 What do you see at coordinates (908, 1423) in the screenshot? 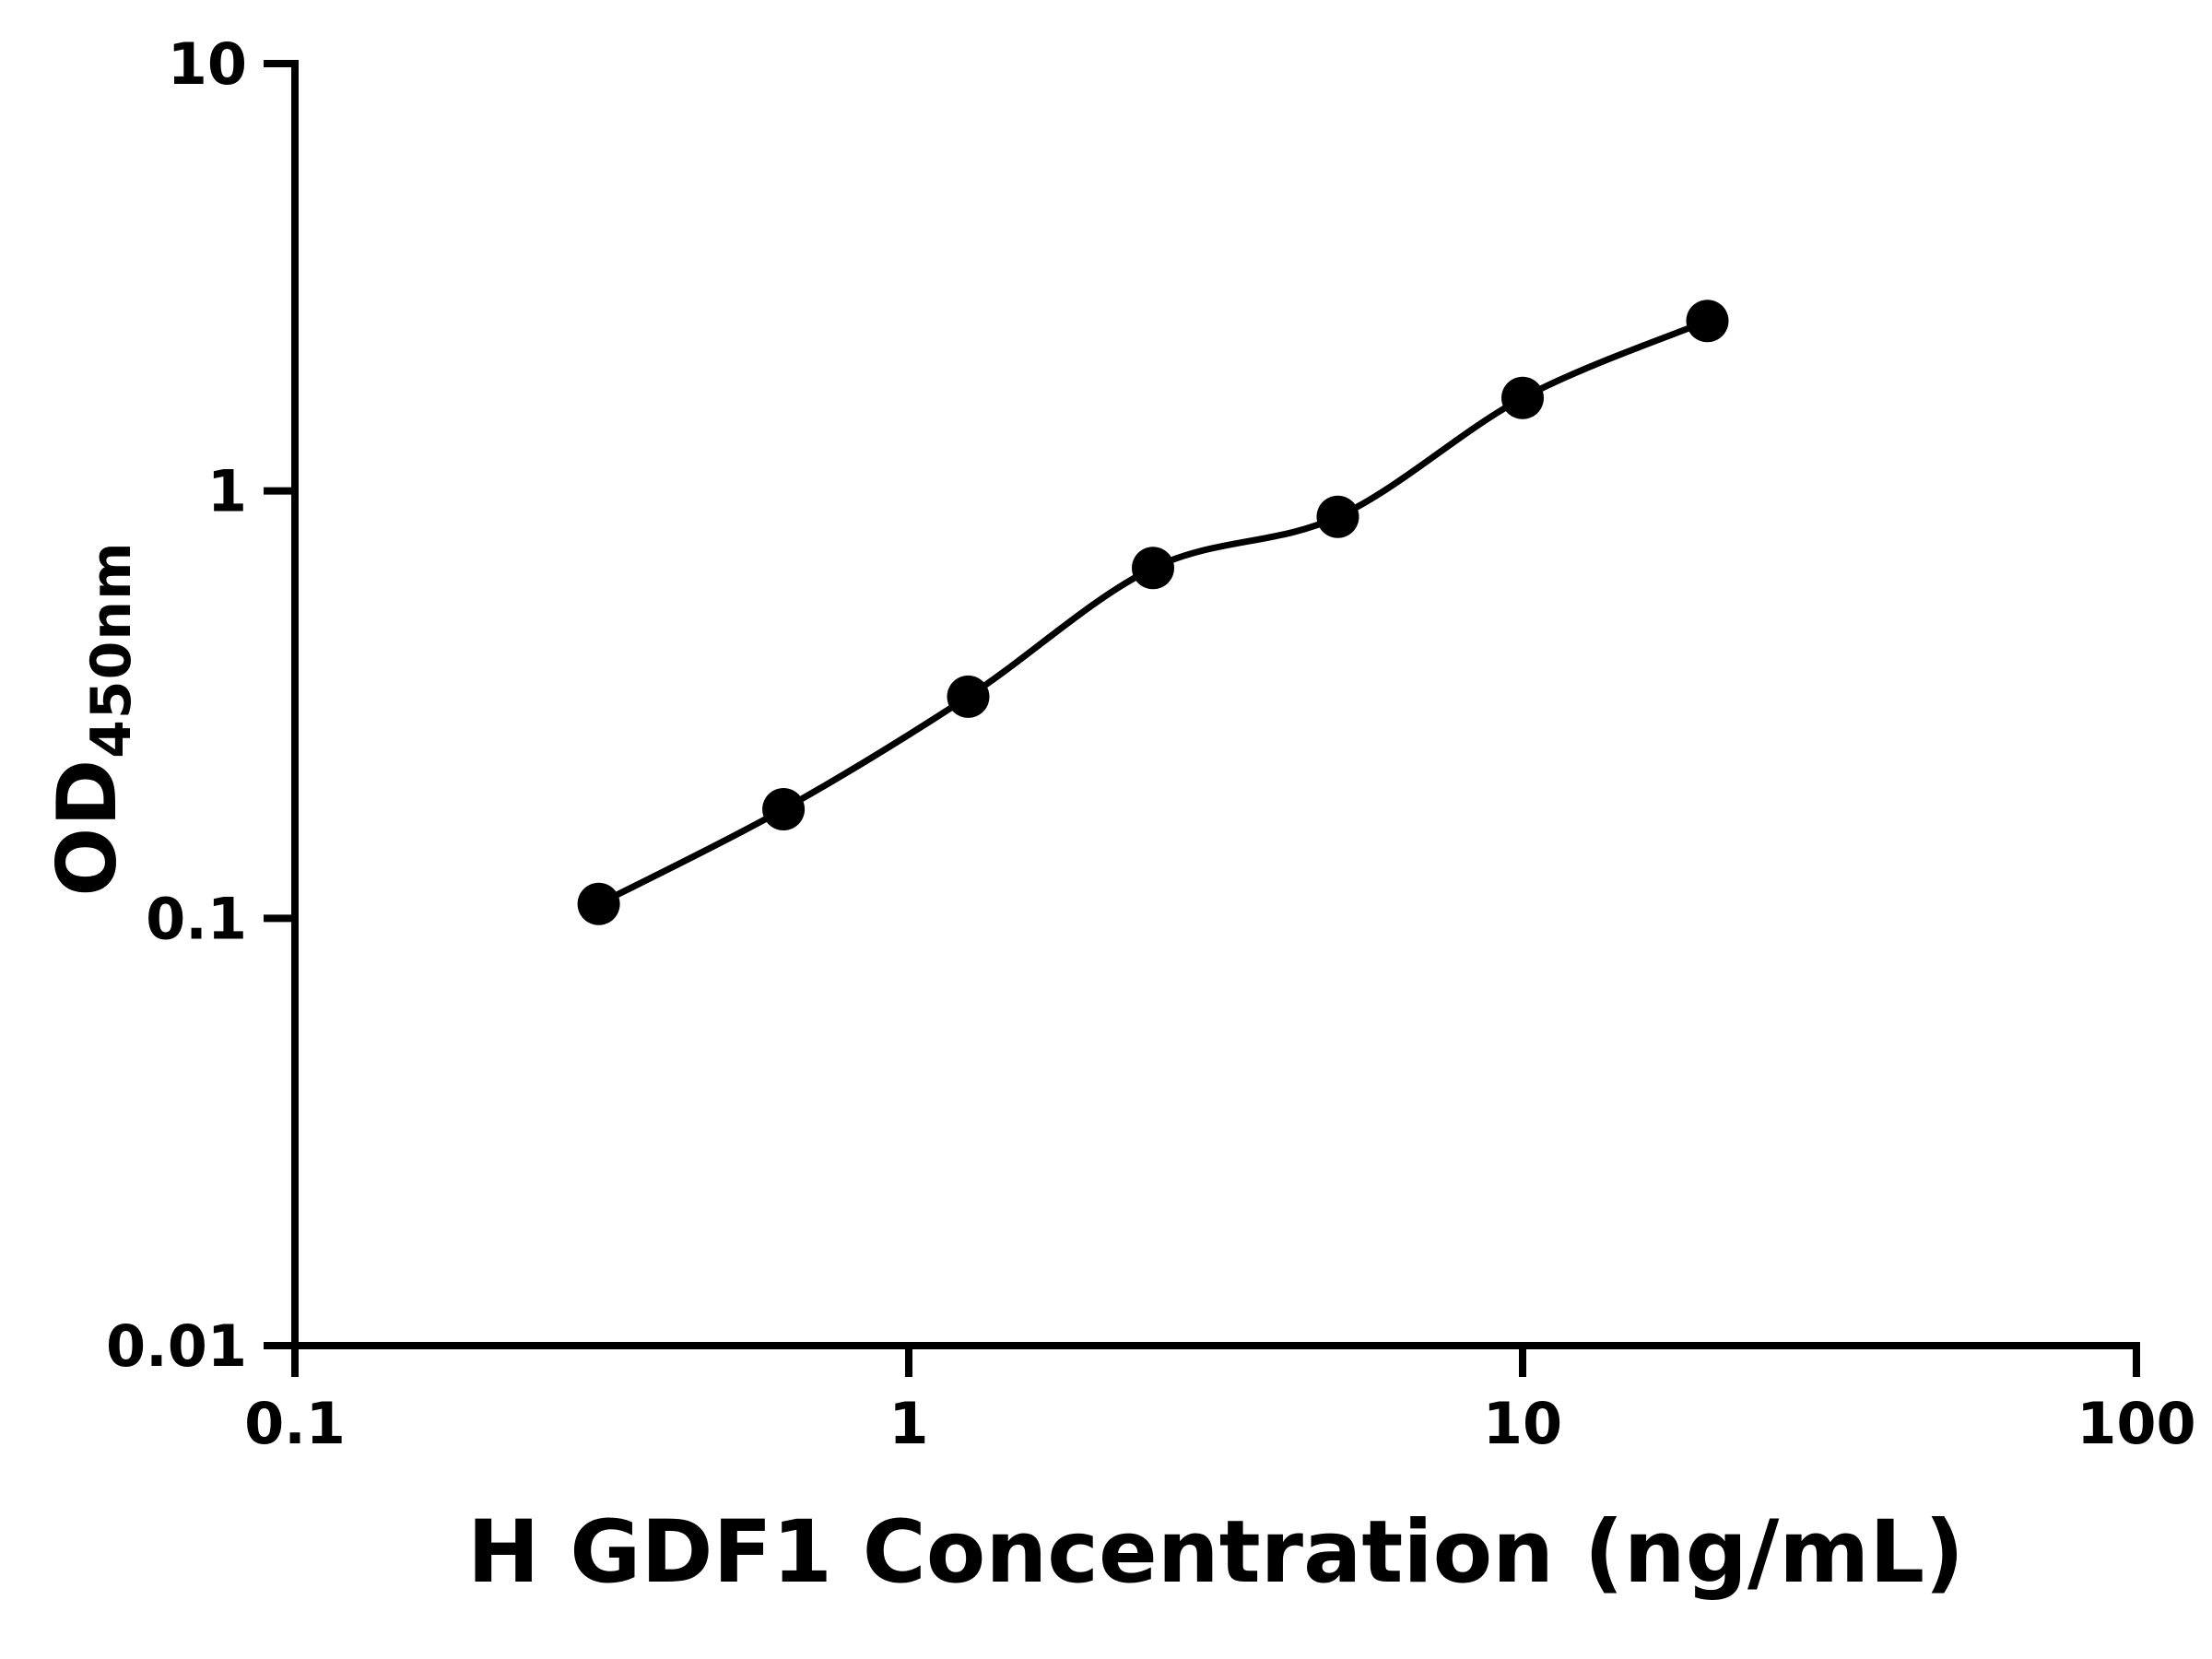
I see `x-tick-label: 1` at bounding box center [908, 1423].